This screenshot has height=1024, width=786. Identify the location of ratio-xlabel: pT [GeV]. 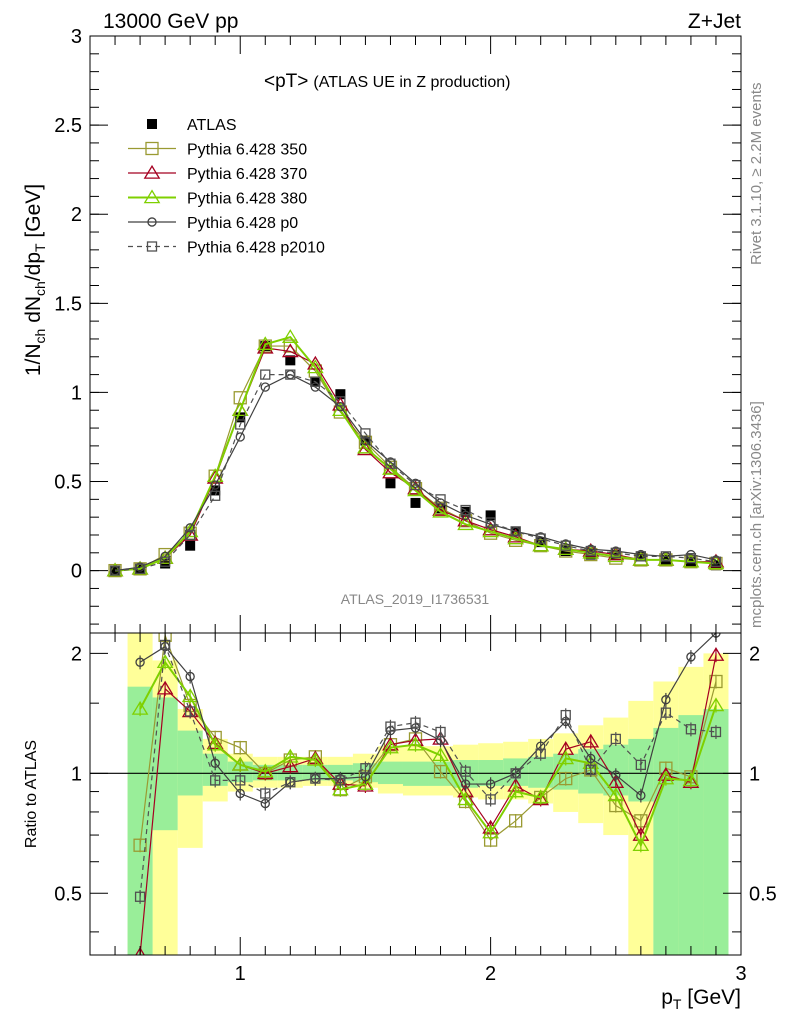
(701, 999).